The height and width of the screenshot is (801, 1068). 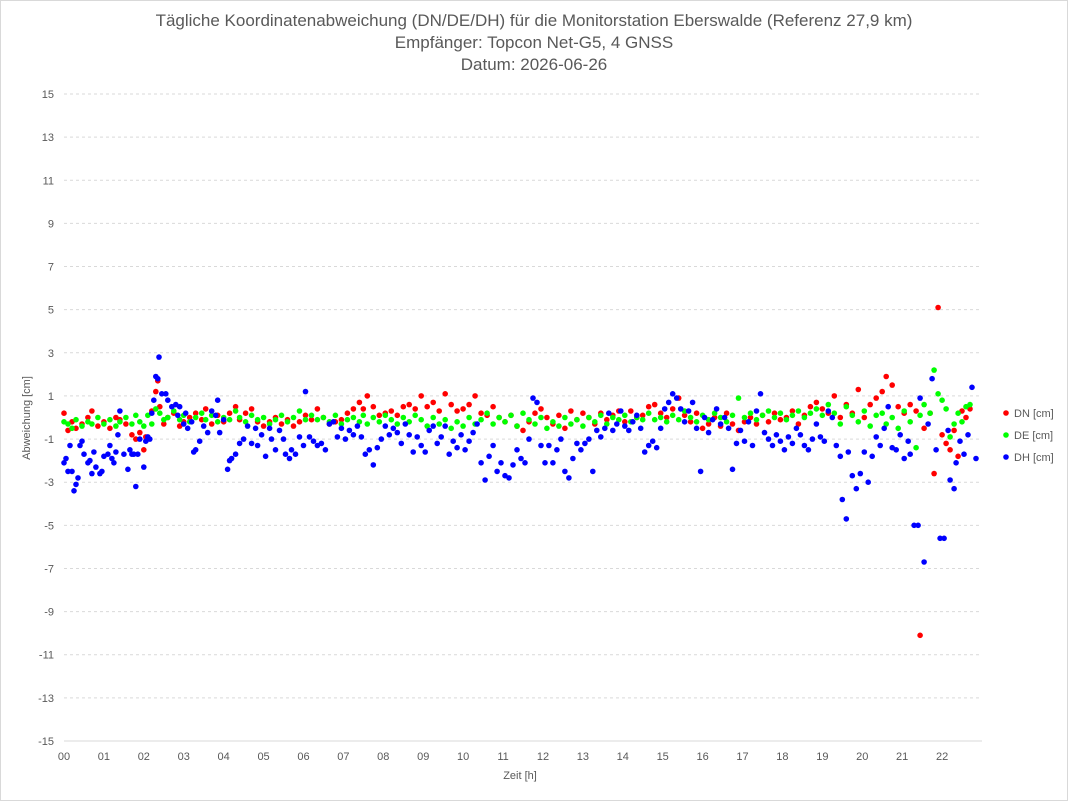 I want to click on x-tick-label: 17, so click(x=742, y=757).